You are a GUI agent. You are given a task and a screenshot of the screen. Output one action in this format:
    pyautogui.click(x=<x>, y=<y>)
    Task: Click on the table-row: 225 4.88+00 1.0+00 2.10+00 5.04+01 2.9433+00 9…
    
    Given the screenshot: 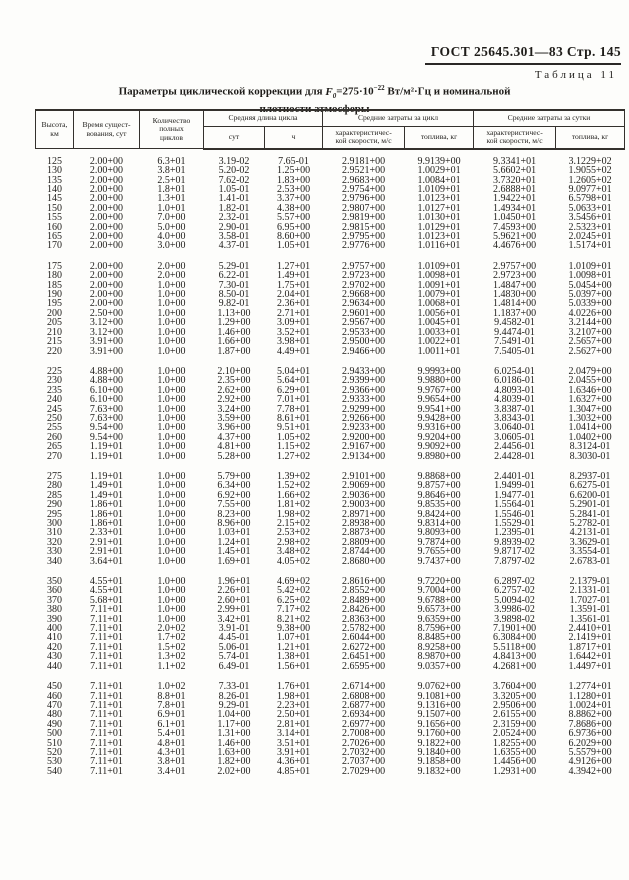 What is the action you would take?
    pyautogui.click(x=330, y=371)
    